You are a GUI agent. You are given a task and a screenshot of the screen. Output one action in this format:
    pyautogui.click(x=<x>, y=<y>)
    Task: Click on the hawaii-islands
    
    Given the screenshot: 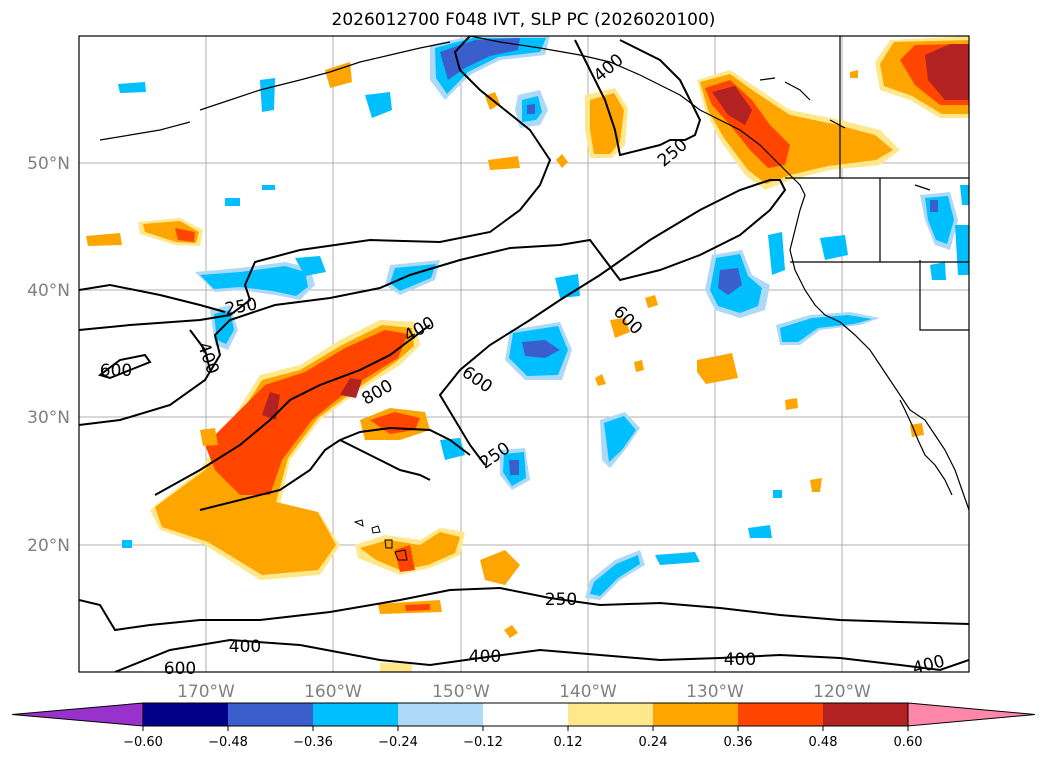 What is the action you would take?
    pyautogui.click(x=380, y=540)
    